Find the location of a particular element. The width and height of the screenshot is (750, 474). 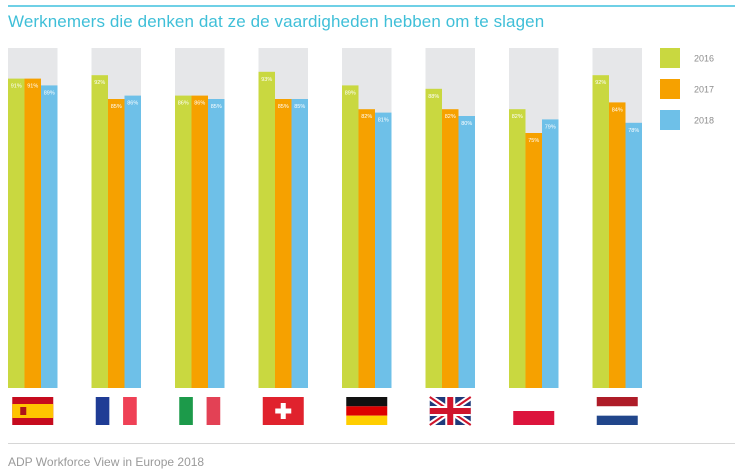

germany-flag-icon is located at coordinates (367, 411).